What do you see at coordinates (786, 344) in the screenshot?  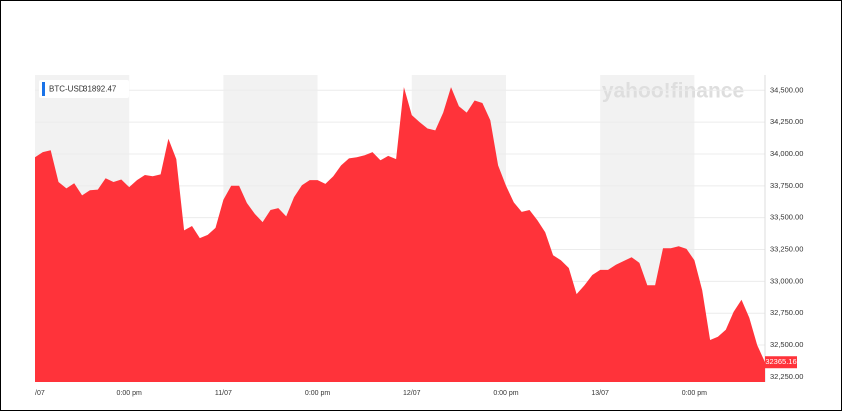 I see `y-tick-label: 32,500.00` at bounding box center [786, 344].